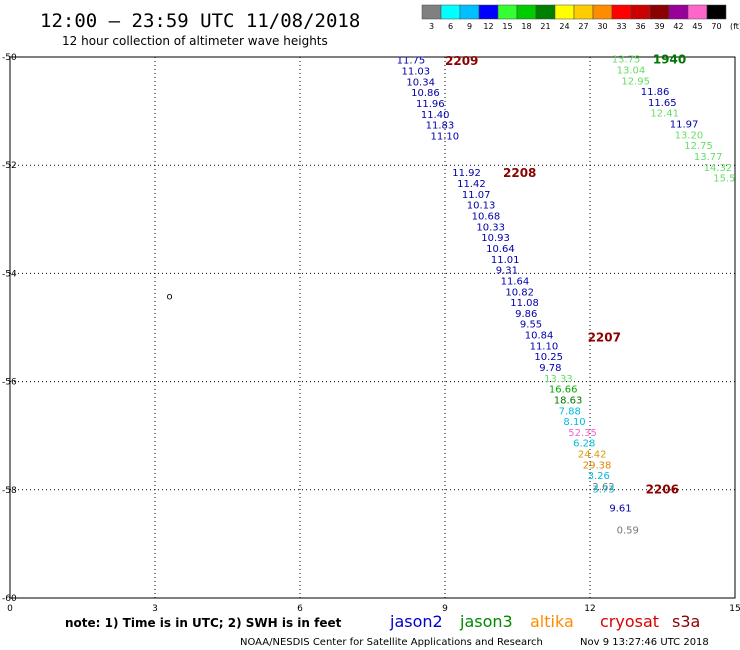 This screenshot has height=650, width=740. What do you see at coordinates (583, 26) in the screenshot?
I see `scale-label: 27` at bounding box center [583, 26].